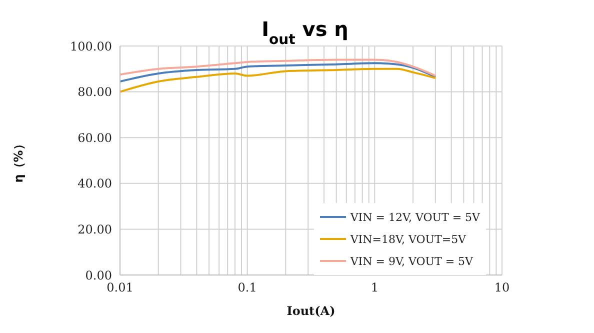 This screenshot has width=594, height=333. What do you see at coordinates (95, 92) in the screenshot?
I see `y-tick-label: 80.00` at bounding box center [95, 92].